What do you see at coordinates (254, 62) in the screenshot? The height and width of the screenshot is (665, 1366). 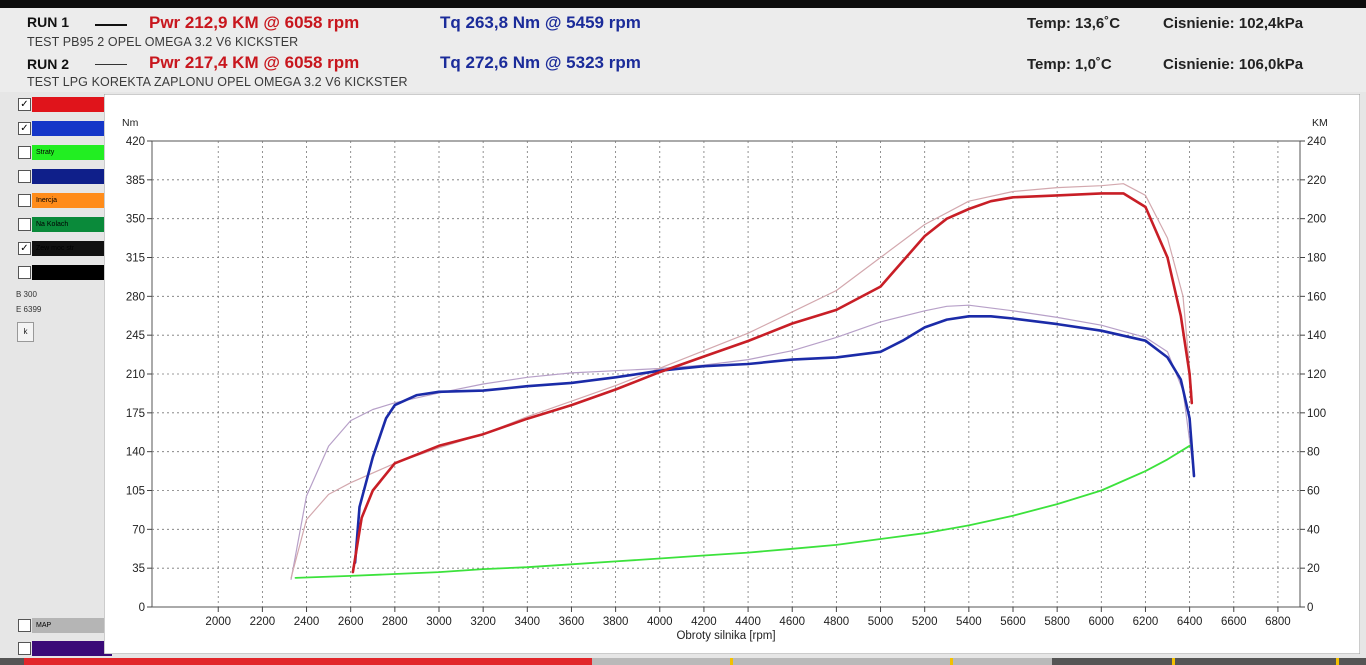 I see `run-2-power: Pwr 217,4 KM @ 6058 rpm` at bounding box center [254, 62].